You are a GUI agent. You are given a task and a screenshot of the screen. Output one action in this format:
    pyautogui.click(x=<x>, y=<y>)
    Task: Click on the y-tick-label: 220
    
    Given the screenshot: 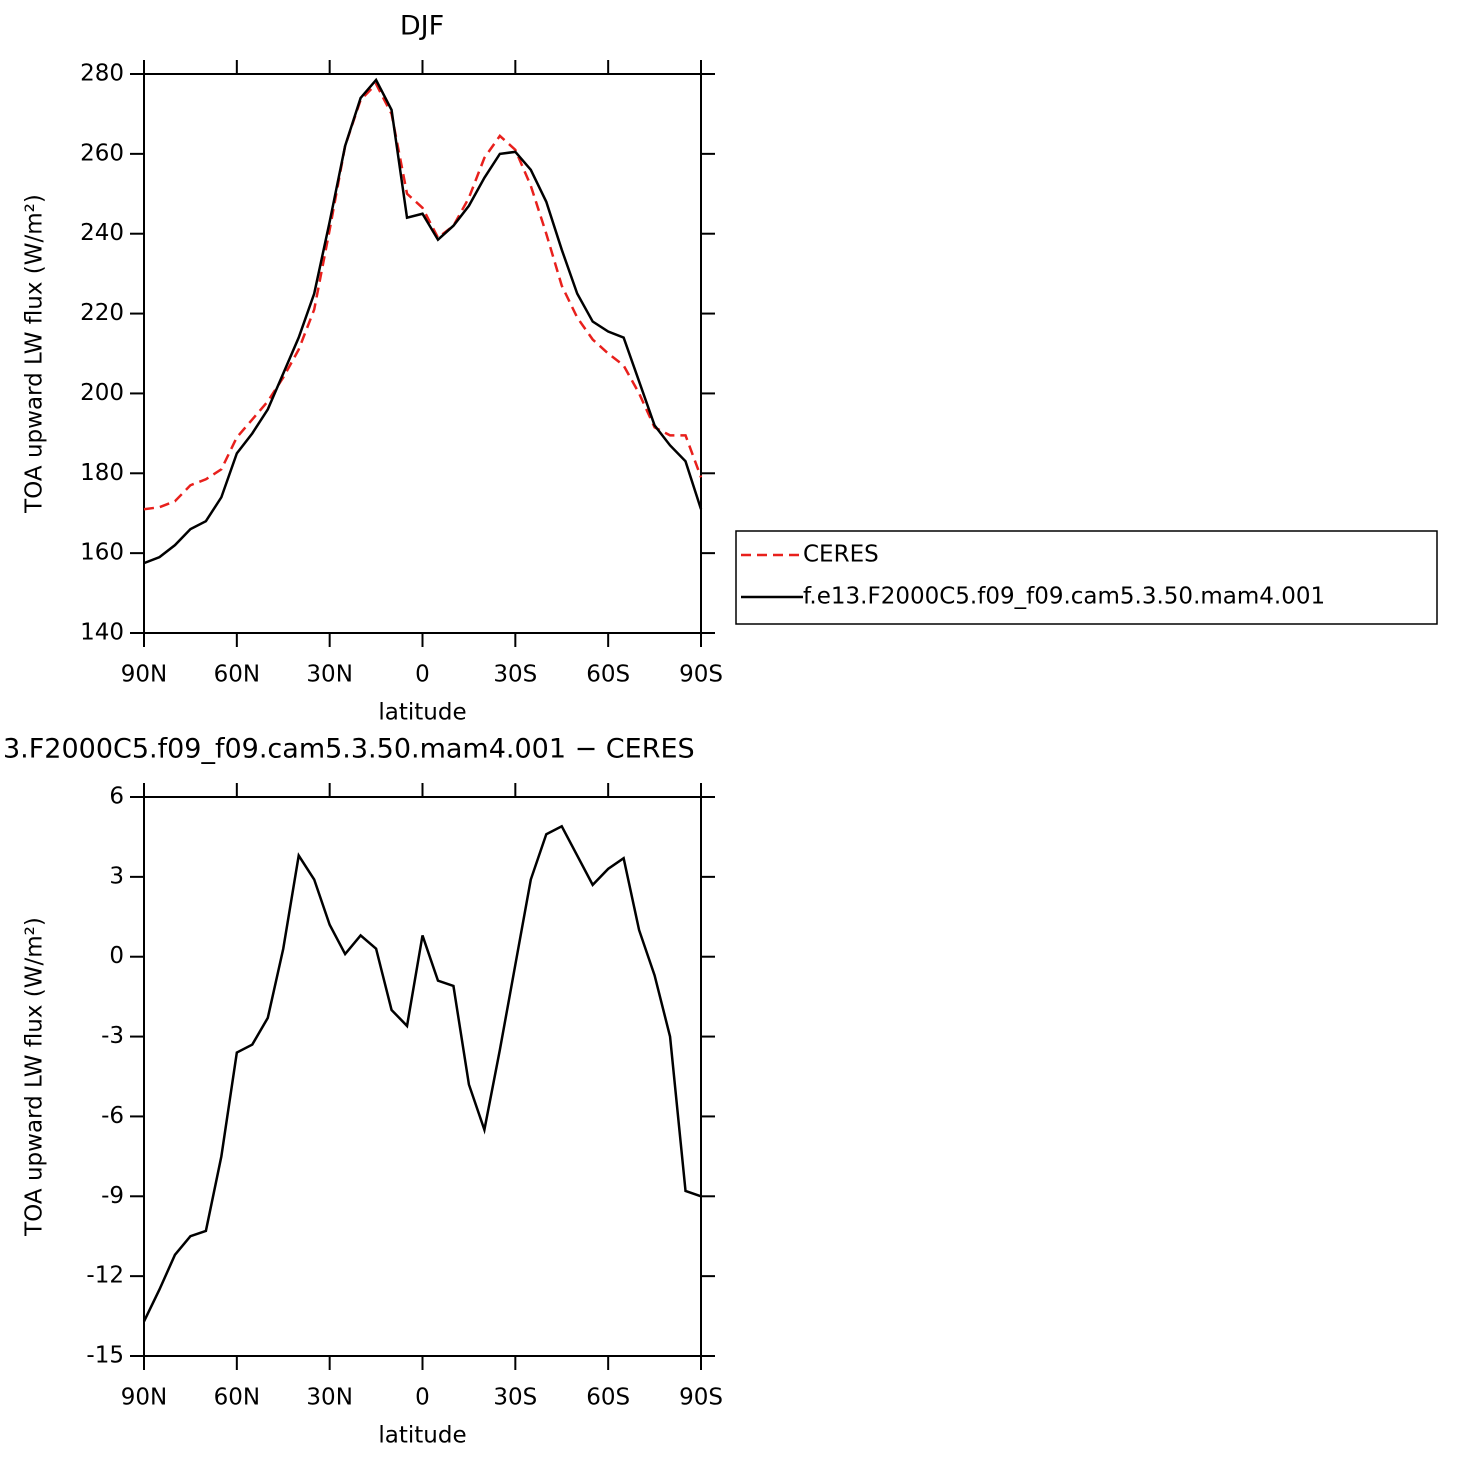 What is the action you would take?
    pyautogui.click(x=102, y=313)
    